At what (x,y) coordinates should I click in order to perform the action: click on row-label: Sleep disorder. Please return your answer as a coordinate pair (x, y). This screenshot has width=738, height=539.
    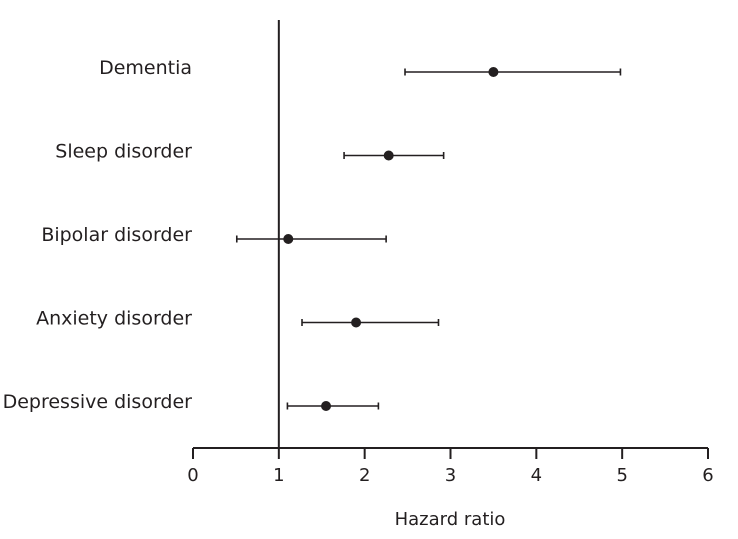
    Looking at the image, I should click on (123, 152).